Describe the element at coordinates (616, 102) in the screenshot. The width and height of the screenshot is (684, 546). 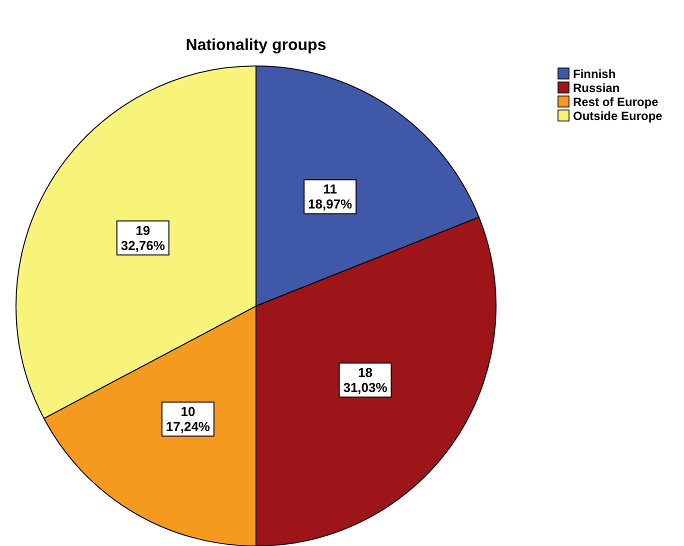
I see `legend-label: Rest of Europe` at that location.